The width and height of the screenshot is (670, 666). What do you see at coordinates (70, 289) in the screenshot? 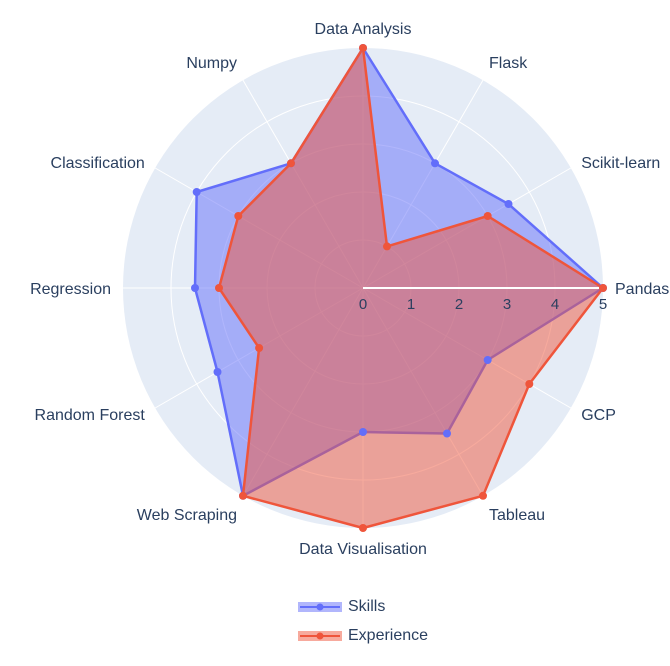
I see `axis-label-regression: Regression` at bounding box center [70, 289].